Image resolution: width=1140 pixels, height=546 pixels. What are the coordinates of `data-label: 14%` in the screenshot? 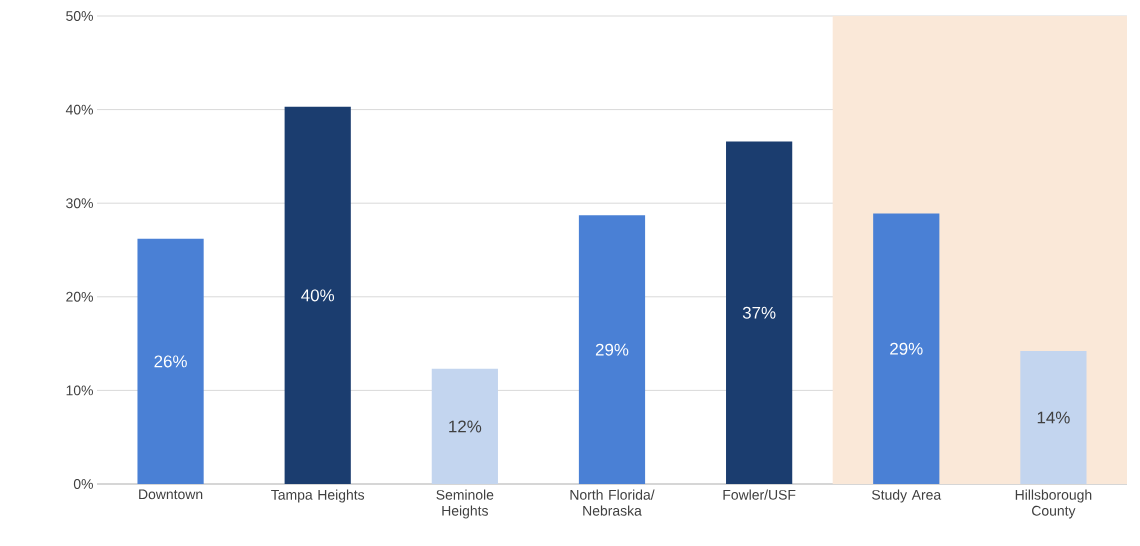 It's located at (1053, 417).